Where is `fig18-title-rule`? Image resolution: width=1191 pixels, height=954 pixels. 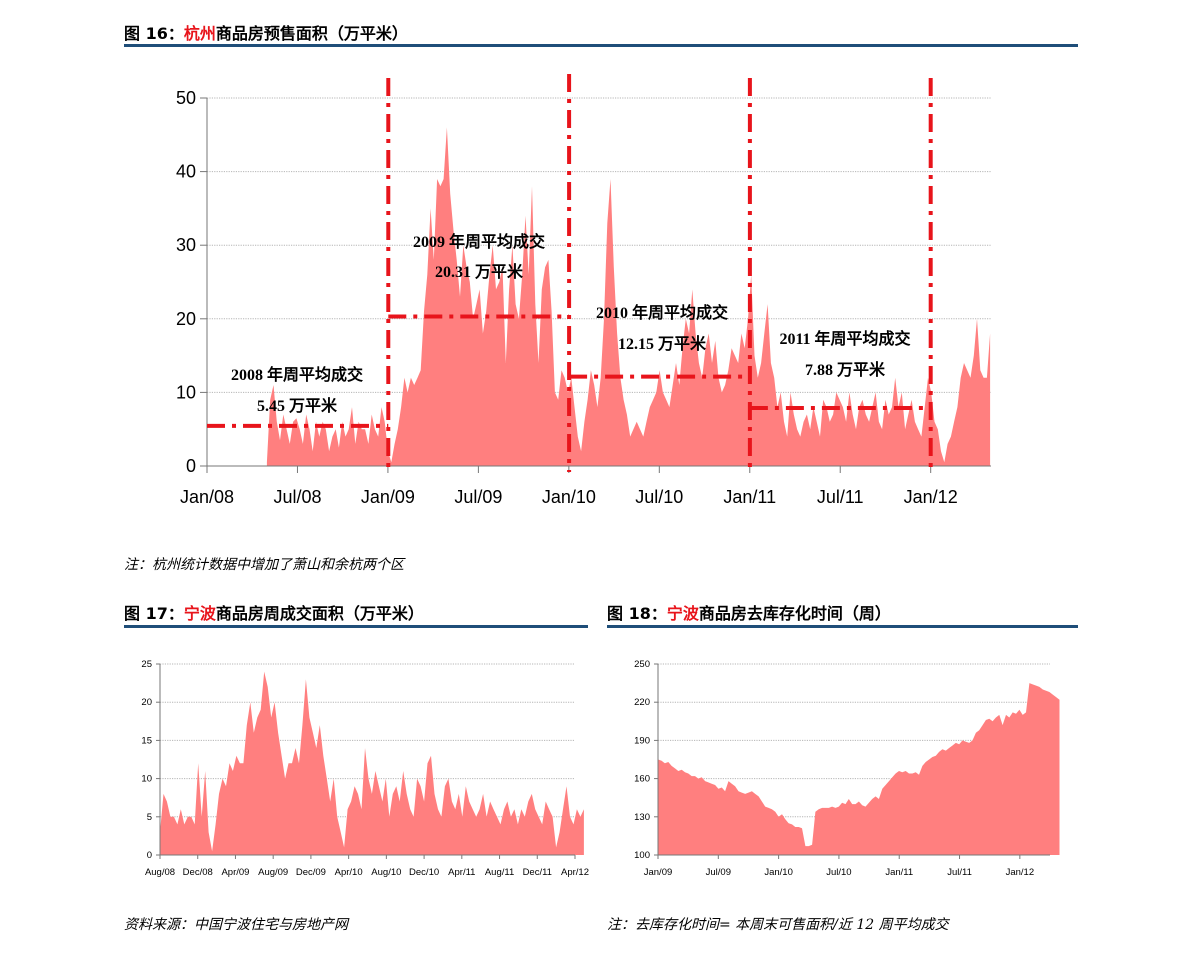
fig18-title-rule is located at coordinates (842, 626).